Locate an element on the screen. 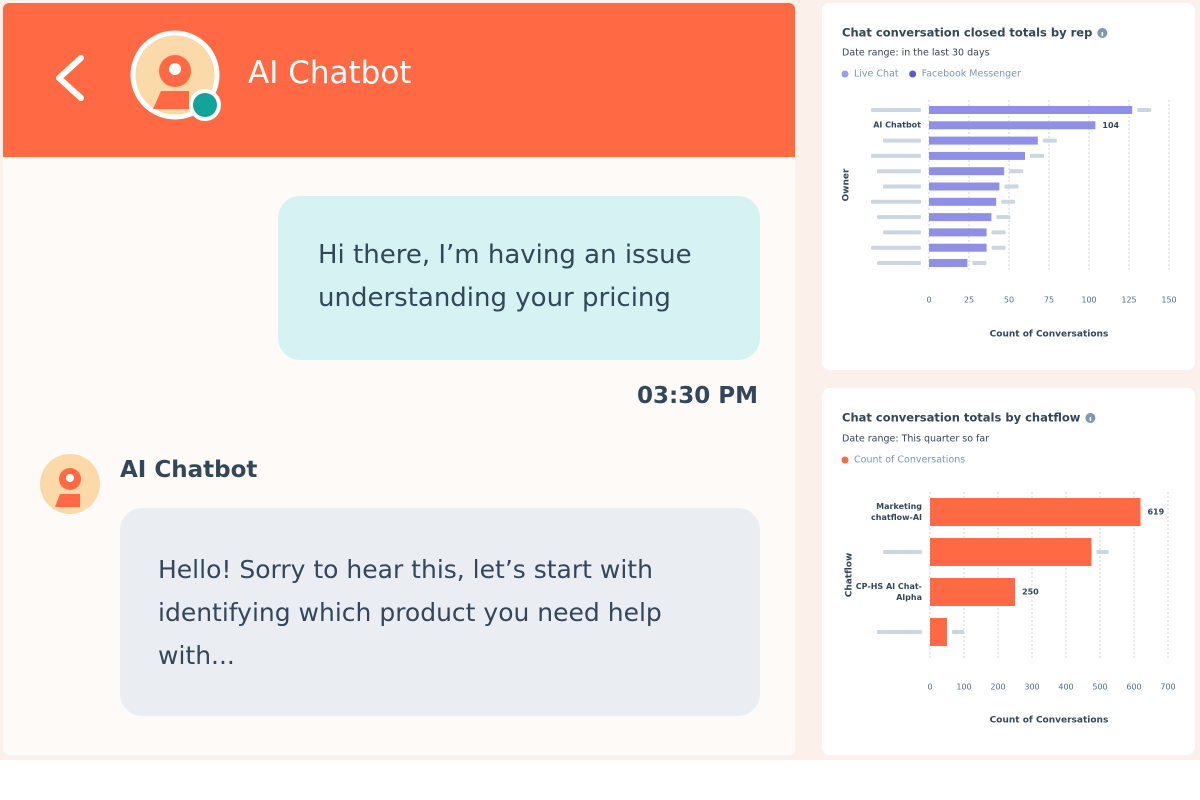 This screenshot has height=800, width=1200. category-label: AI Chatbot is located at coordinates (897, 125).